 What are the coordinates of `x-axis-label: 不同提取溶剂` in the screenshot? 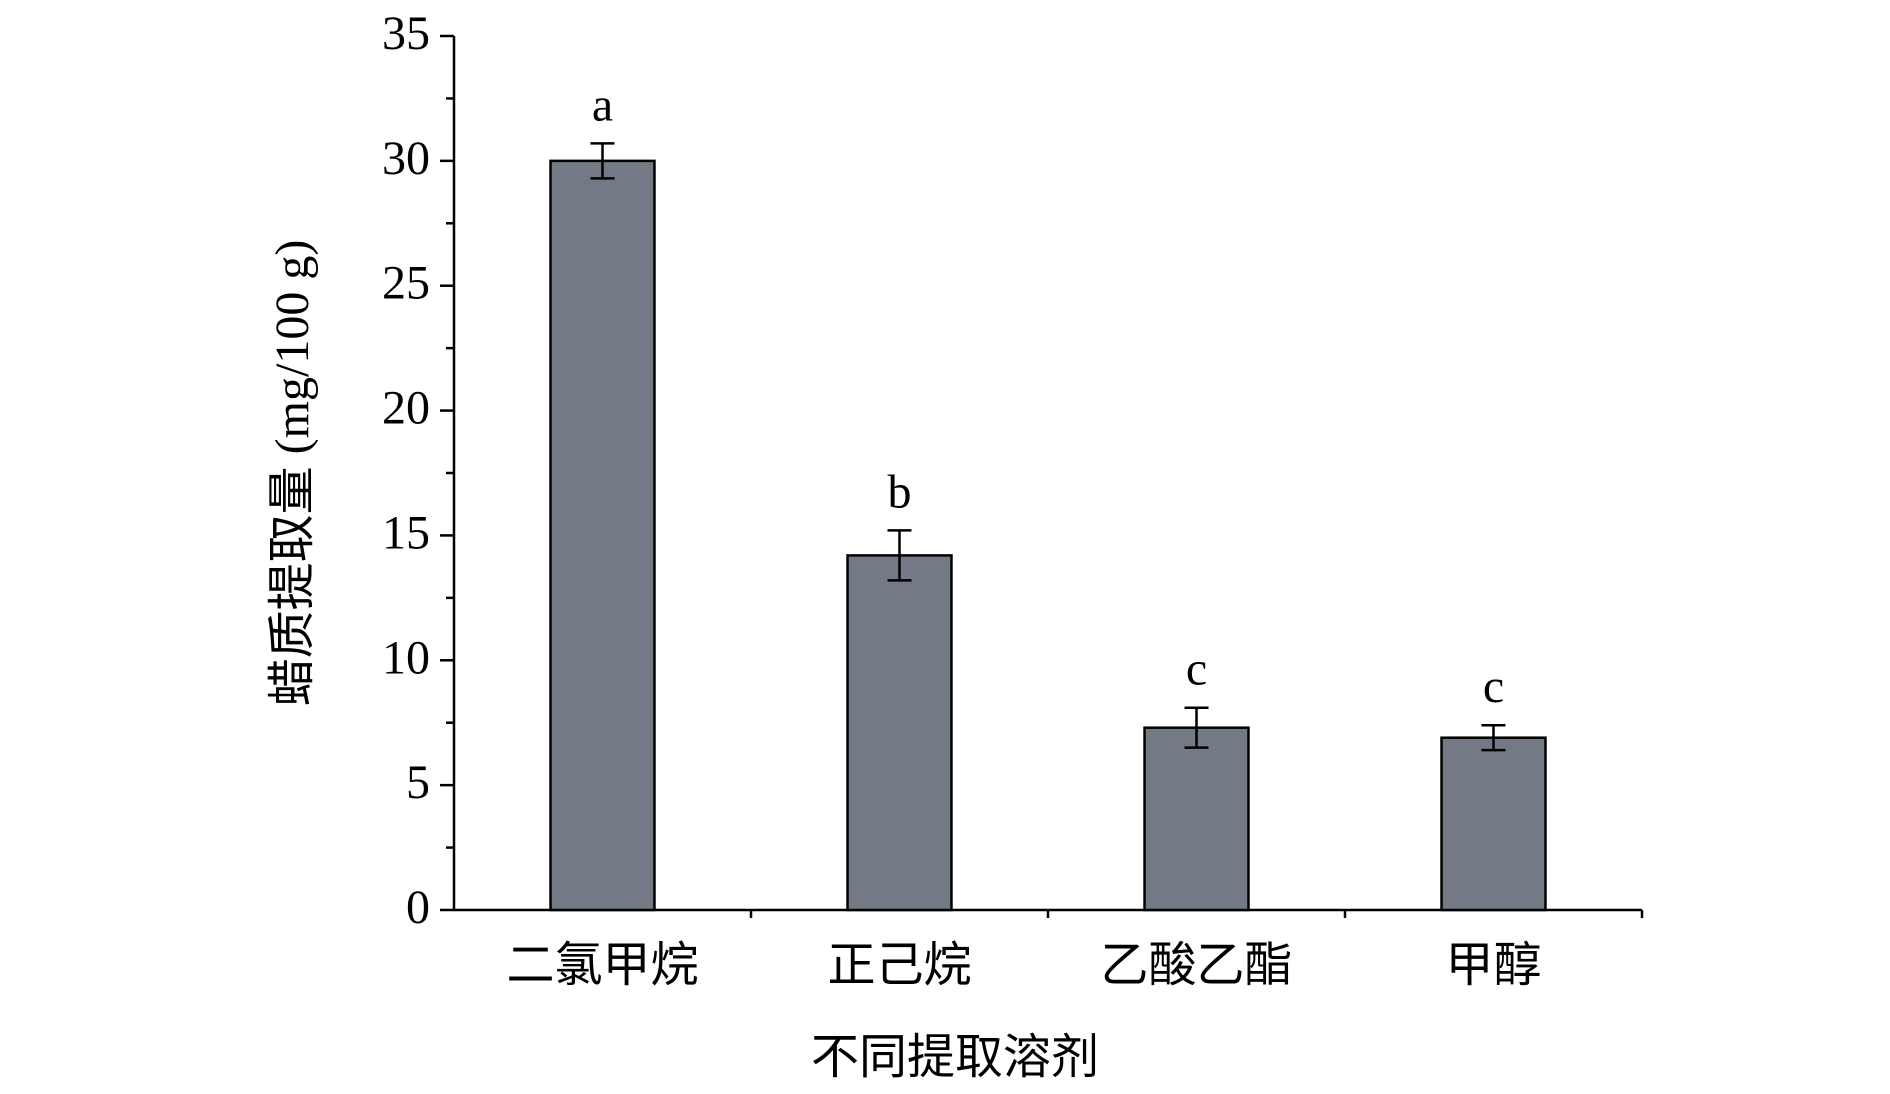 It's located at (955, 1057).